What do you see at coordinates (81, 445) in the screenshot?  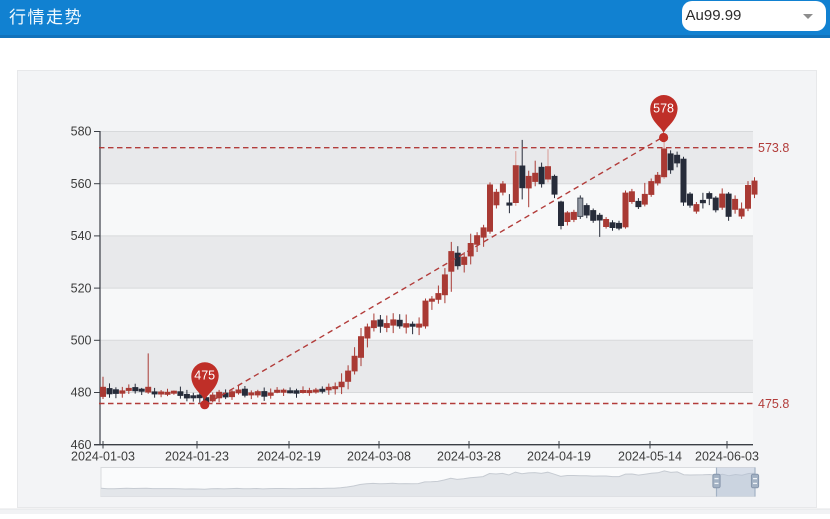 I see `svg-text: 460` at bounding box center [81, 445].